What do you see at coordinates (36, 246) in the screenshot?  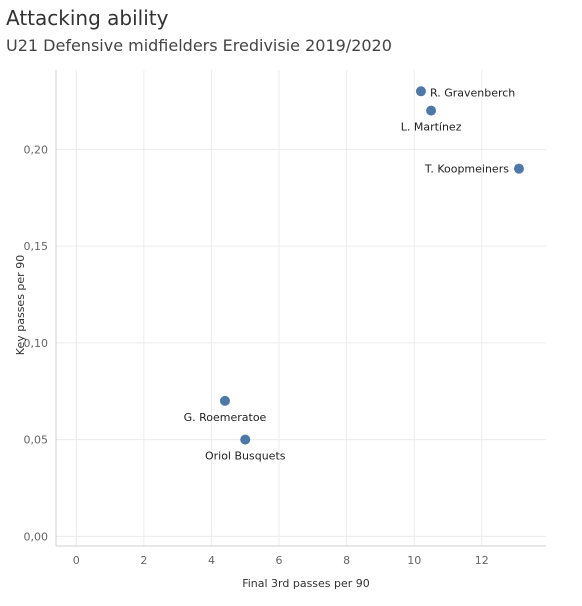 I see `y-tick-label: 0,15` at bounding box center [36, 246].